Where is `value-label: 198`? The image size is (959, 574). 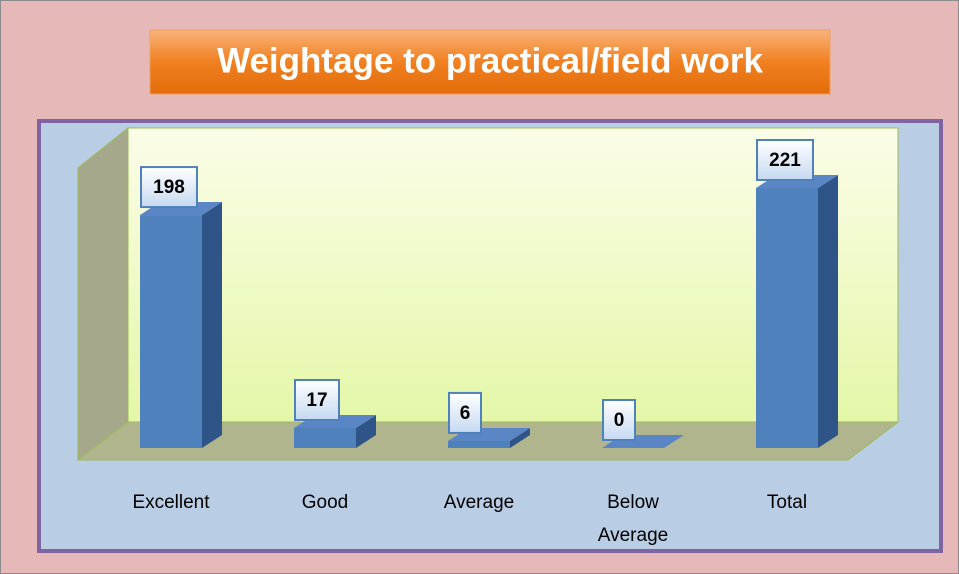
value-label: 198 is located at coordinates (169, 187).